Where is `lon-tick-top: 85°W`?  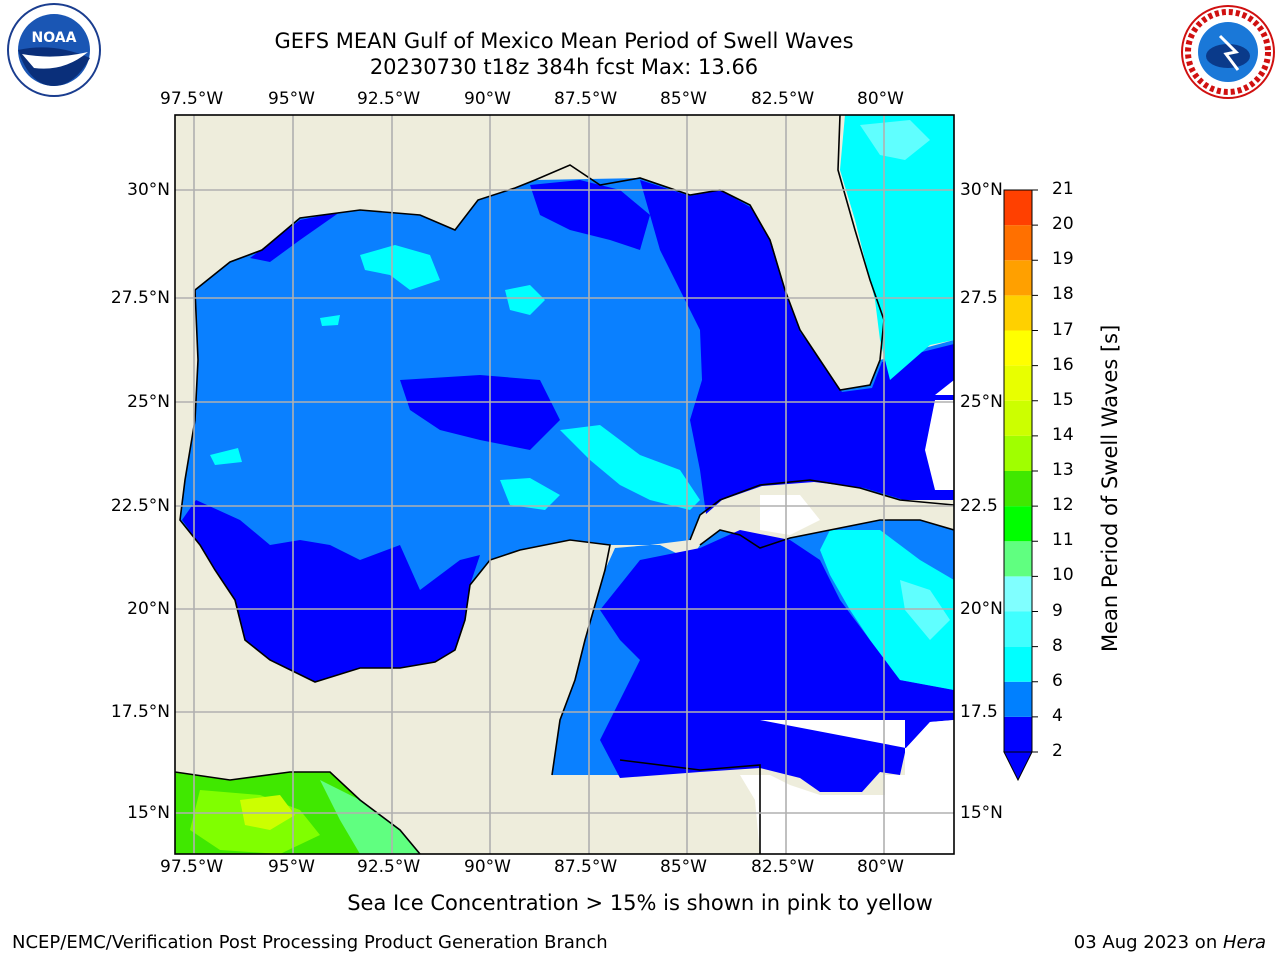
lon-tick-top: 85°W is located at coordinates (683, 99).